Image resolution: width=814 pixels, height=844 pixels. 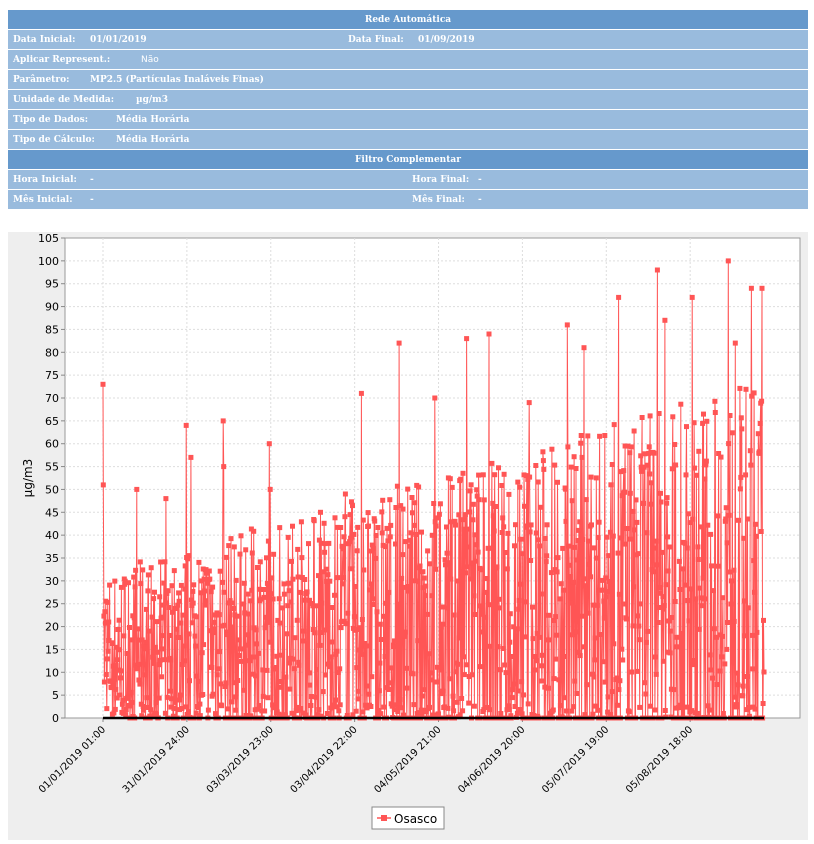 What do you see at coordinates (52, 512) in the screenshot?
I see `y-tick-label: 45` at bounding box center [52, 512].